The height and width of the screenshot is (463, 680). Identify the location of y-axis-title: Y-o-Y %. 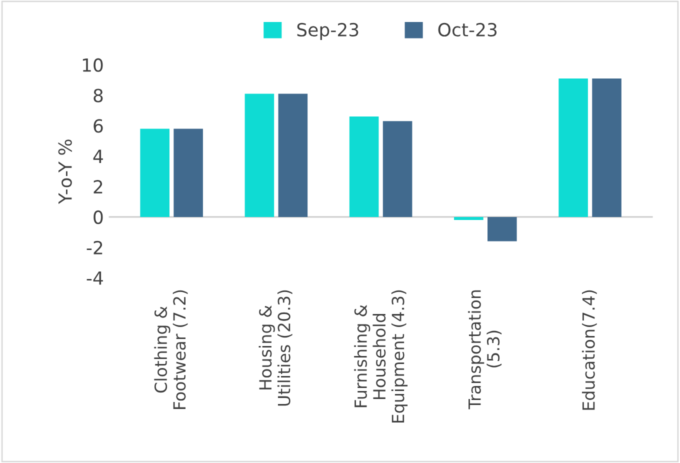
(65, 172).